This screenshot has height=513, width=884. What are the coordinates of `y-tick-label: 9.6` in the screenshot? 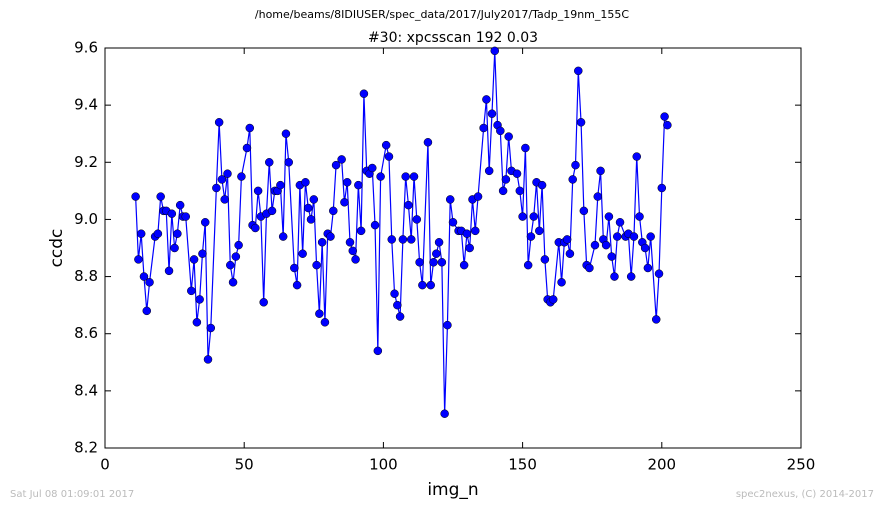 It's located at (86, 48).